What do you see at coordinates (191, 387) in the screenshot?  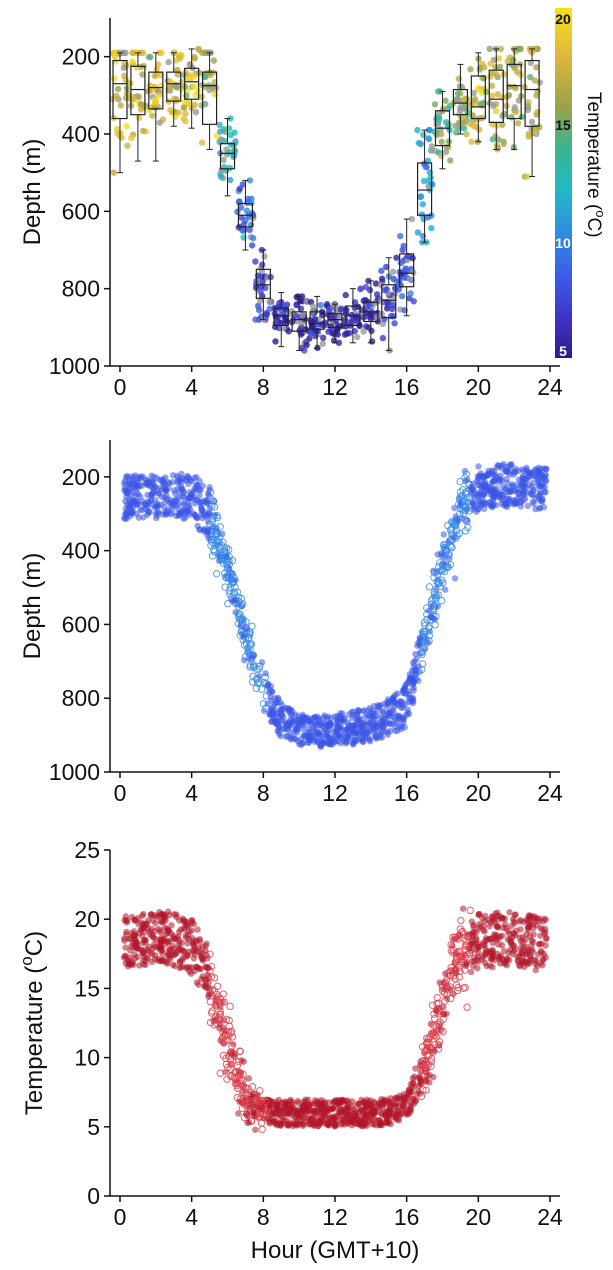 I see `x-tick-label: 4` at bounding box center [191, 387].